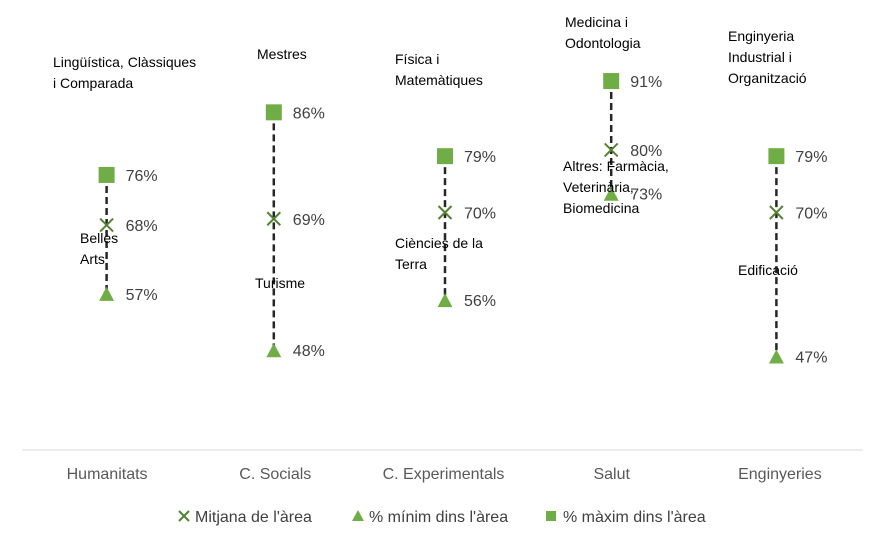 The image size is (886, 547). What do you see at coordinates (811, 357) in the screenshot?
I see `data-label-min: 47%` at bounding box center [811, 357].